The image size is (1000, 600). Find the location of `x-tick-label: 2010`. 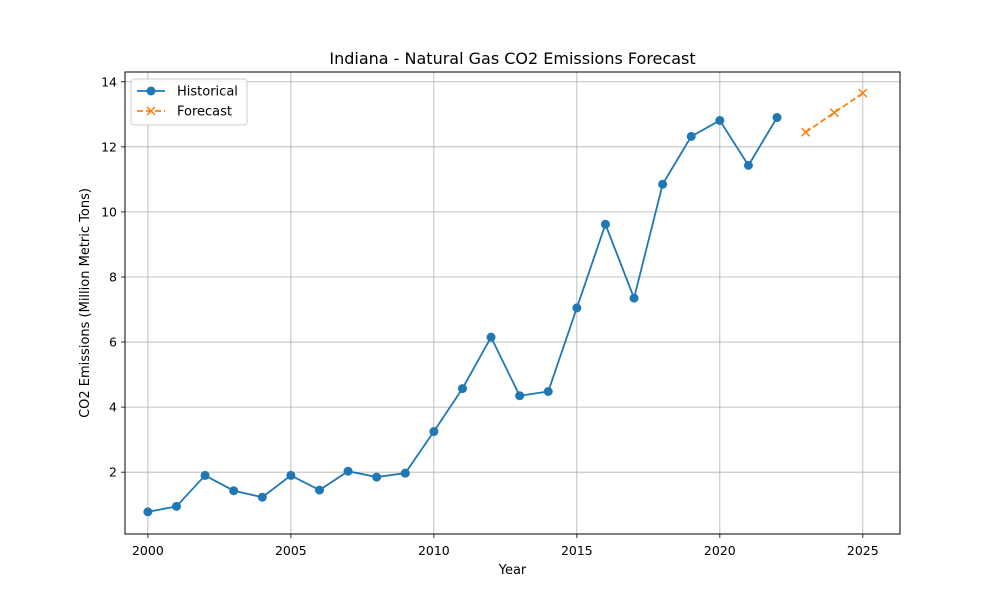

x-tick-label: 2010 is located at coordinates (434, 550).